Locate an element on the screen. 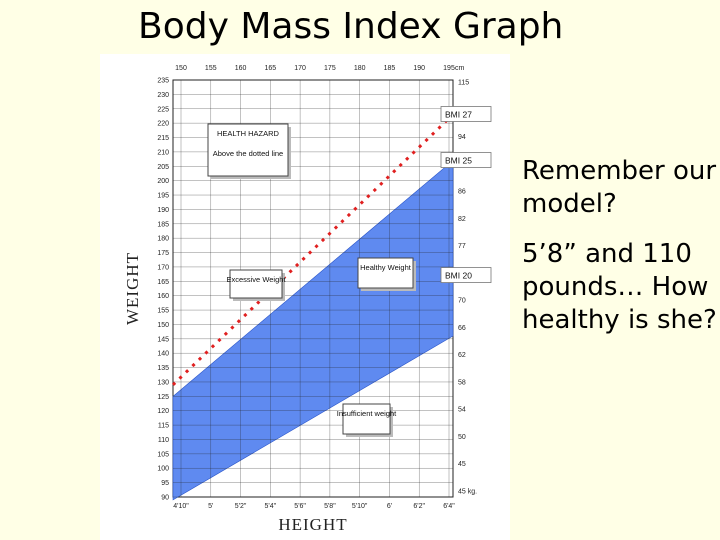  y-tick-label: 120 is located at coordinates (163, 411).